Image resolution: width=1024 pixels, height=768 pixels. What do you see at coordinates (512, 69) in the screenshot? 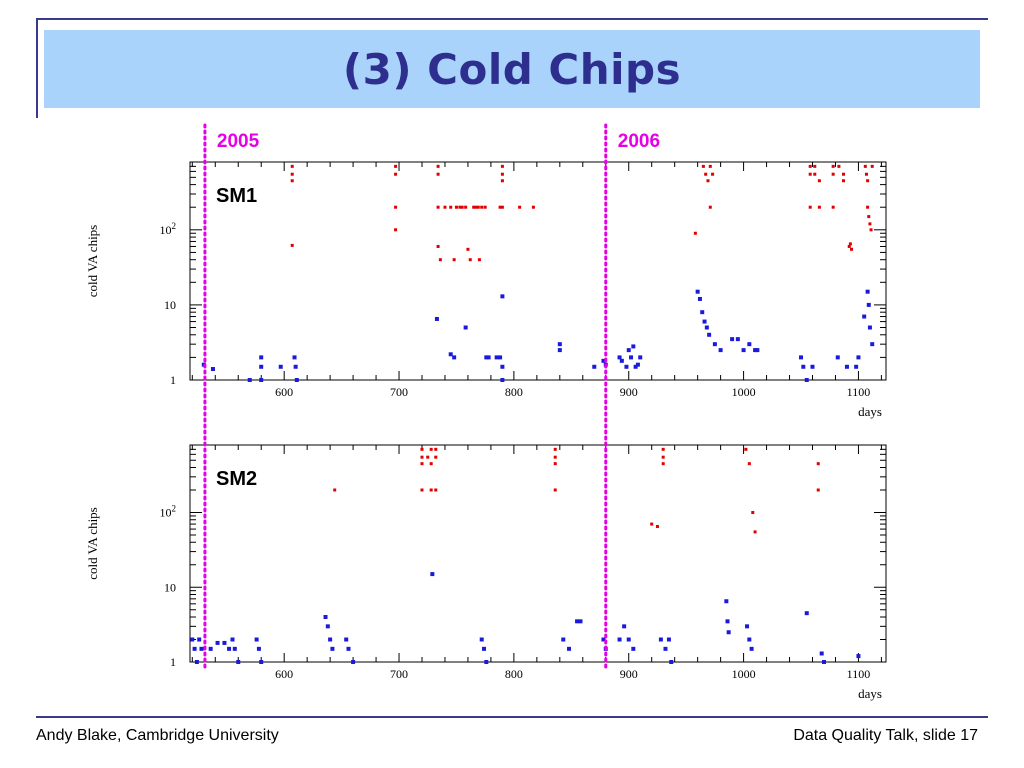
I see `slide-title: (3) Cold Chips` at bounding box center [512, 69].